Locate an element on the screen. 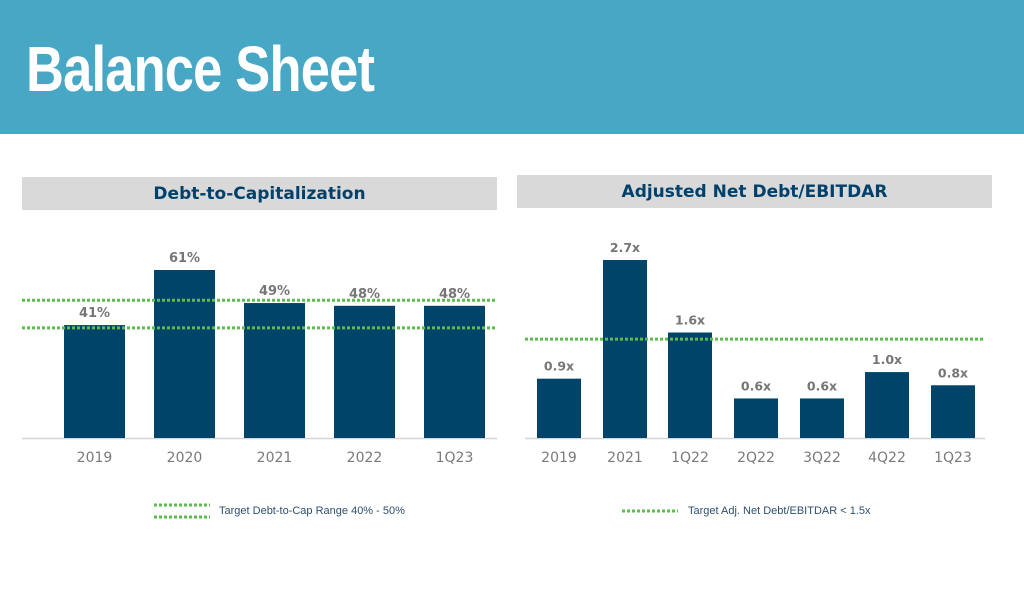  page-title: Balance Sheet is located at coordinates (200, 69).